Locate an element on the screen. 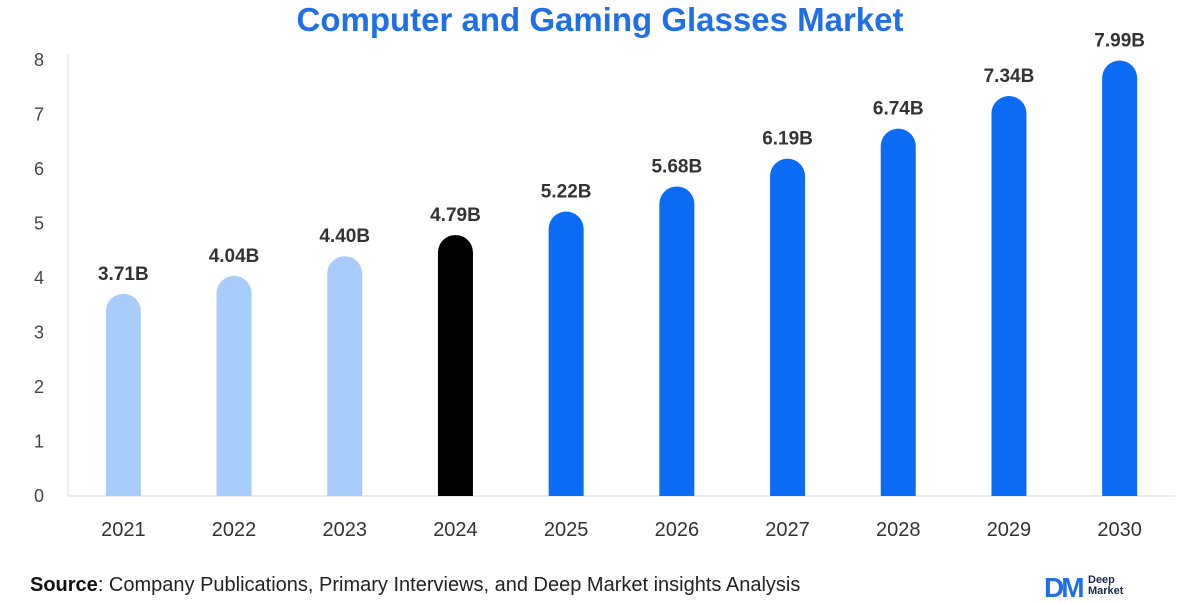 The width and height of the screenshot is (1200, 603). x-tick-label: 2023 is located at coordinates (345, 530).